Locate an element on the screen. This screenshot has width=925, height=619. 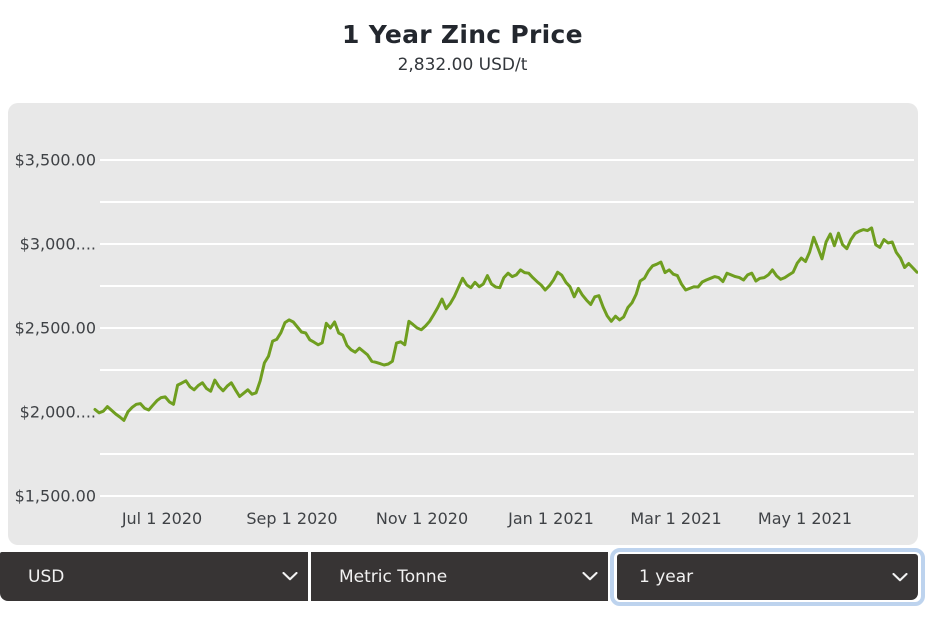
period-select-value: 1 year is located at coordinates (666, 577).